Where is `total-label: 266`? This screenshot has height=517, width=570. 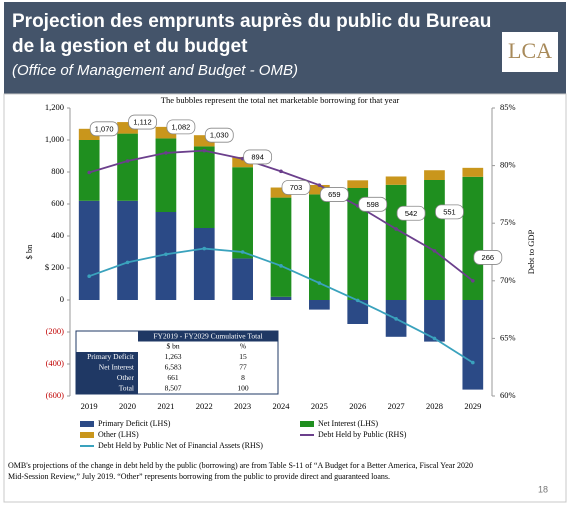
total-label: 266 is located at coordinates (488, 257).